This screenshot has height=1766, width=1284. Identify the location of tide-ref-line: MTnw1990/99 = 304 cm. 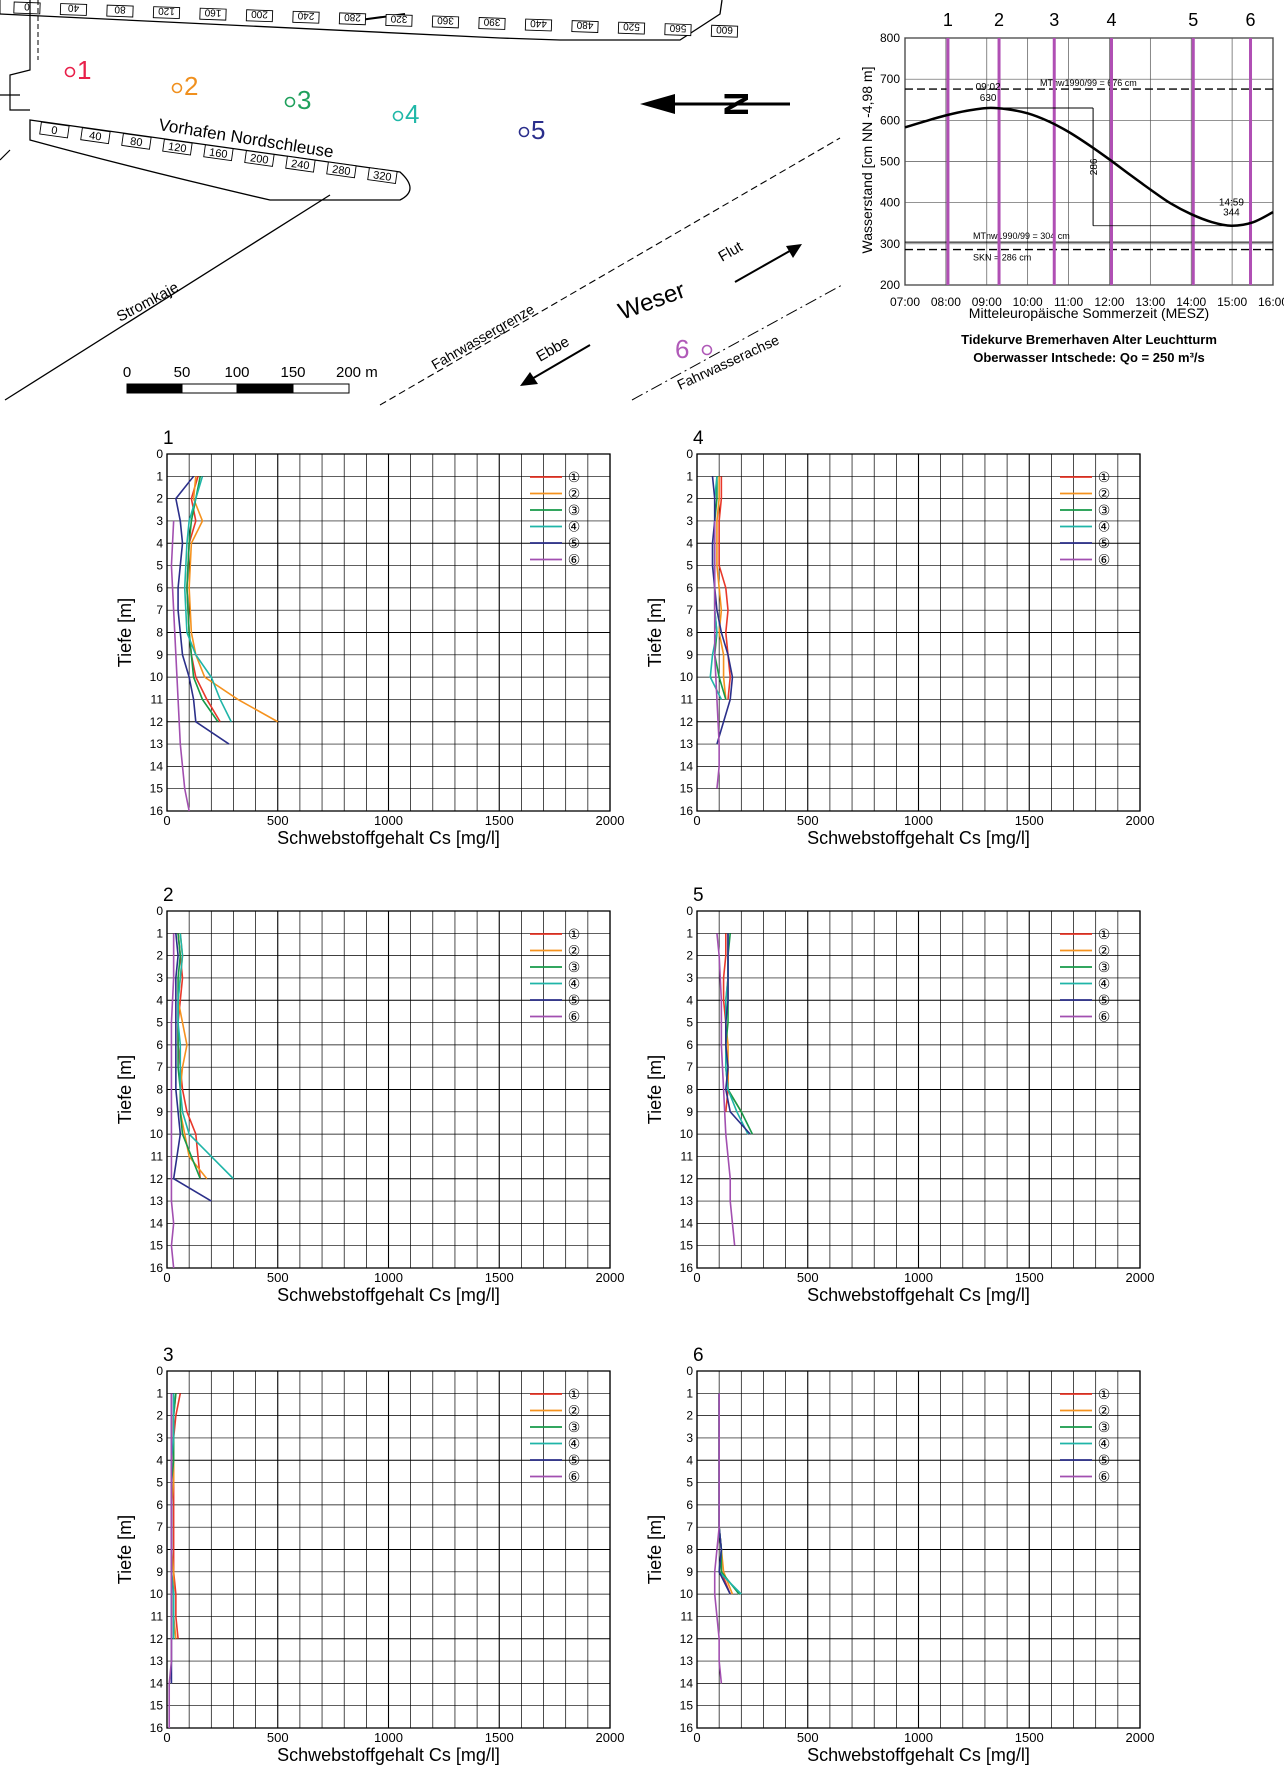
(1089, 237).